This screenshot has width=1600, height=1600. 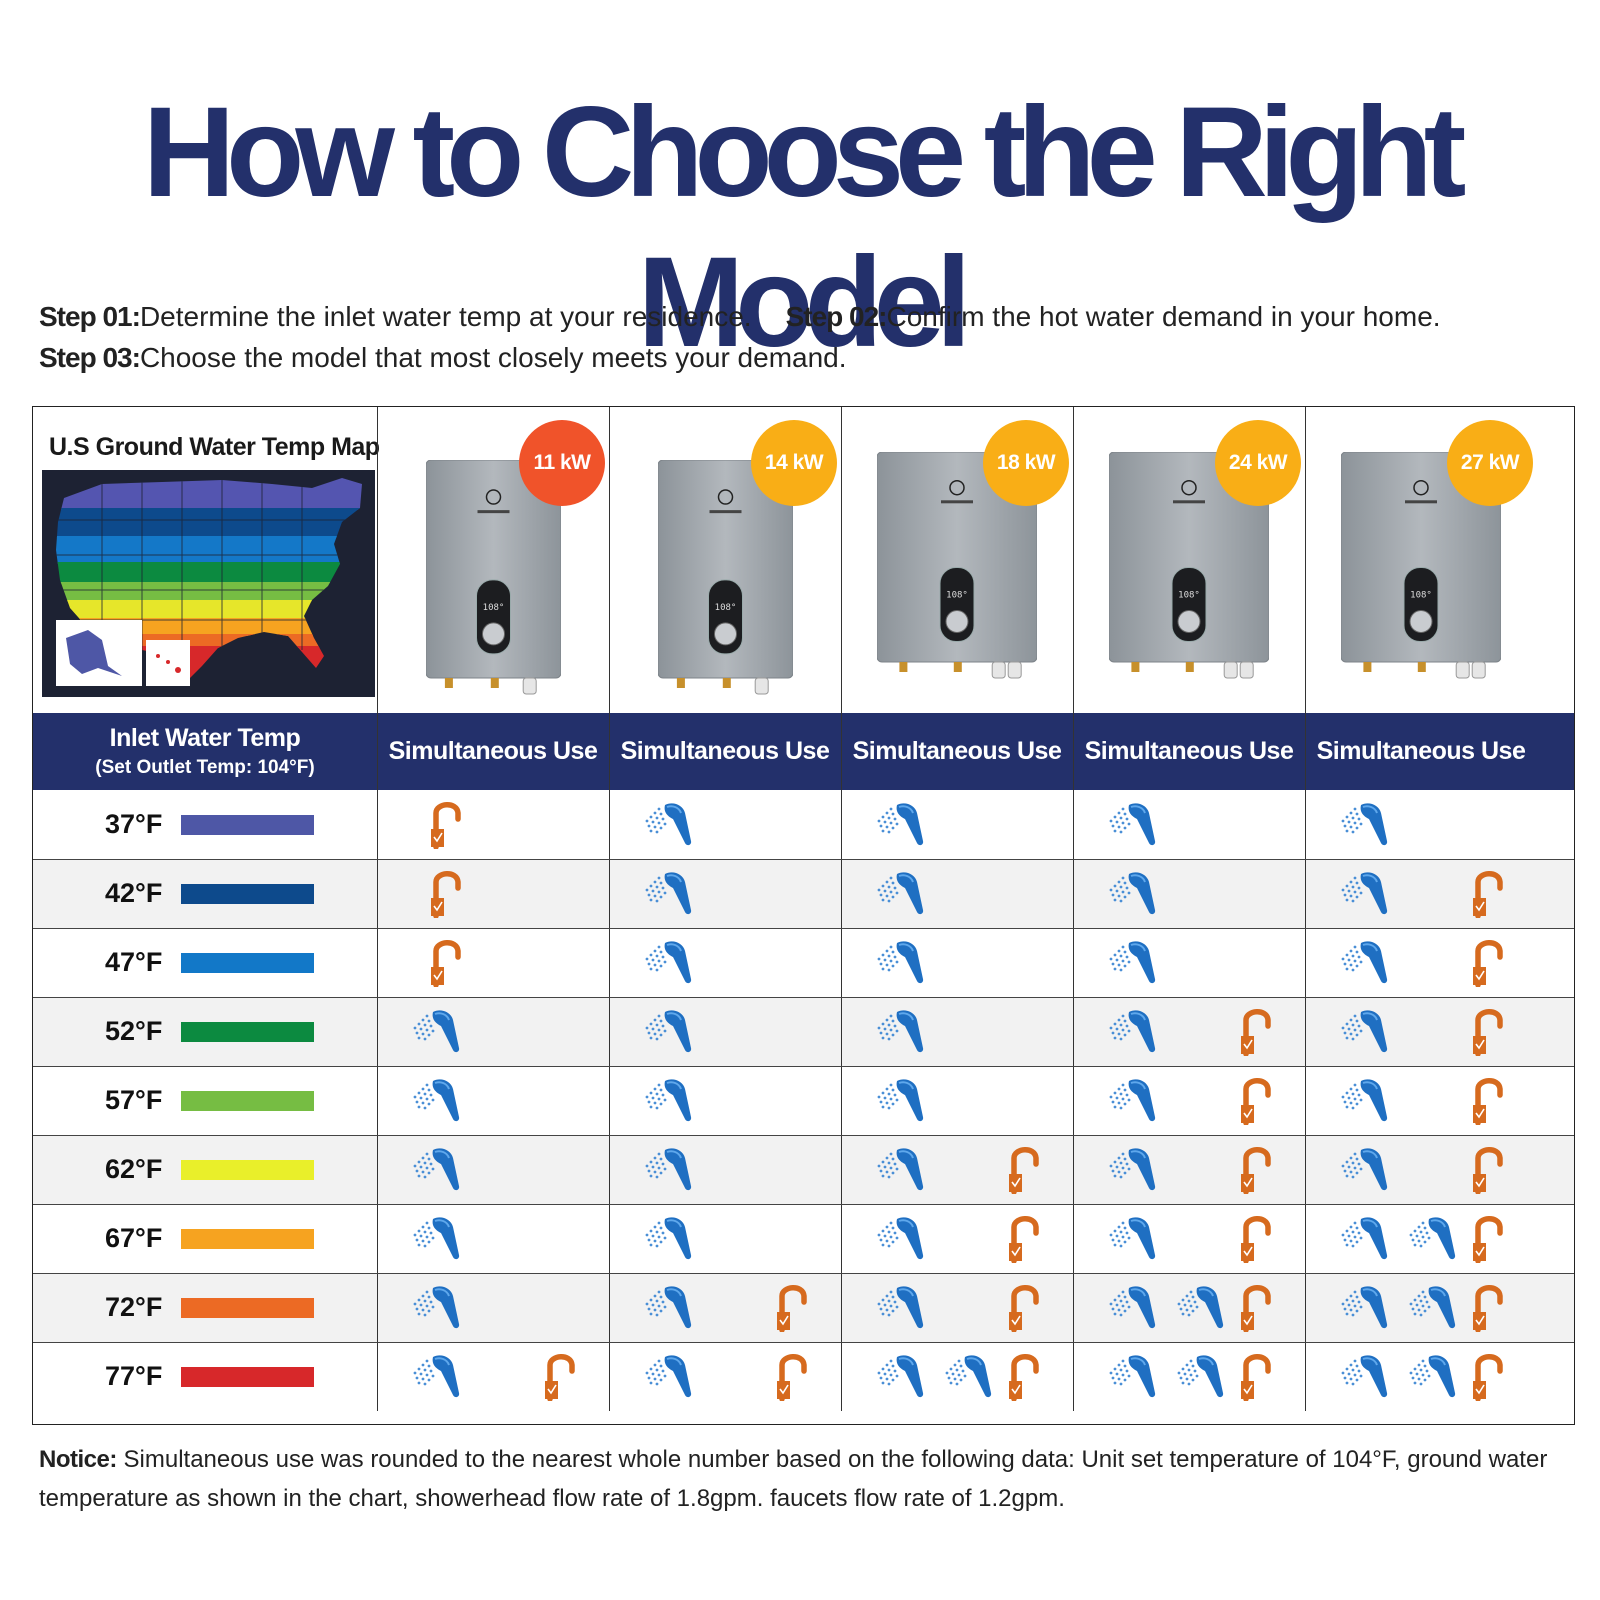 I want to click on table-row: 42°F, so click(x=803, y=893).